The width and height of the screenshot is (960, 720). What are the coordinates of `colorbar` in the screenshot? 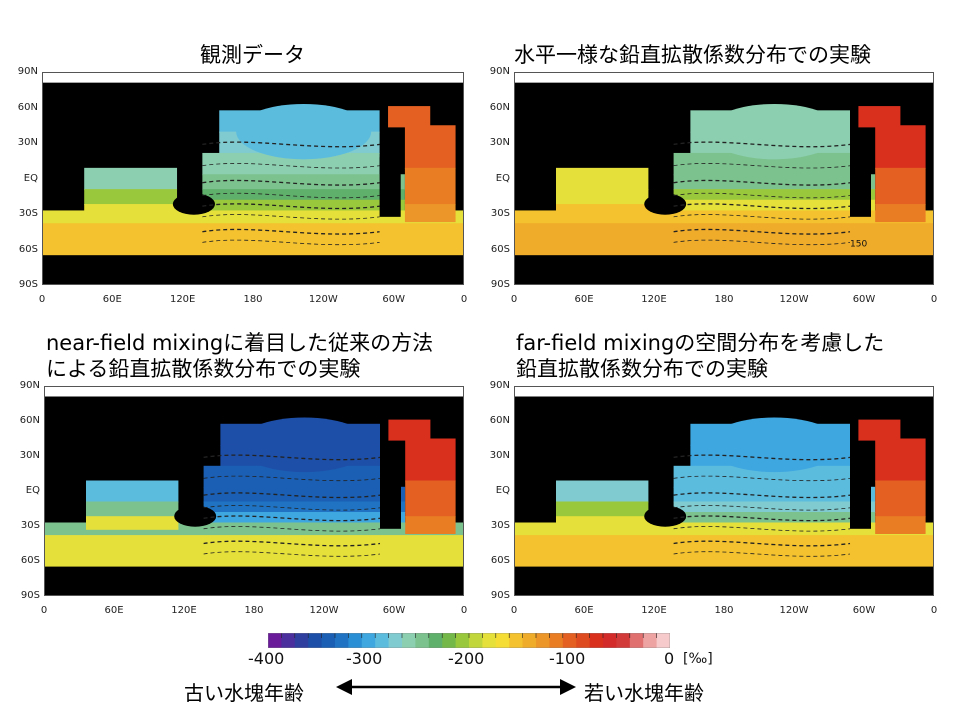 It's located at (469, 640).